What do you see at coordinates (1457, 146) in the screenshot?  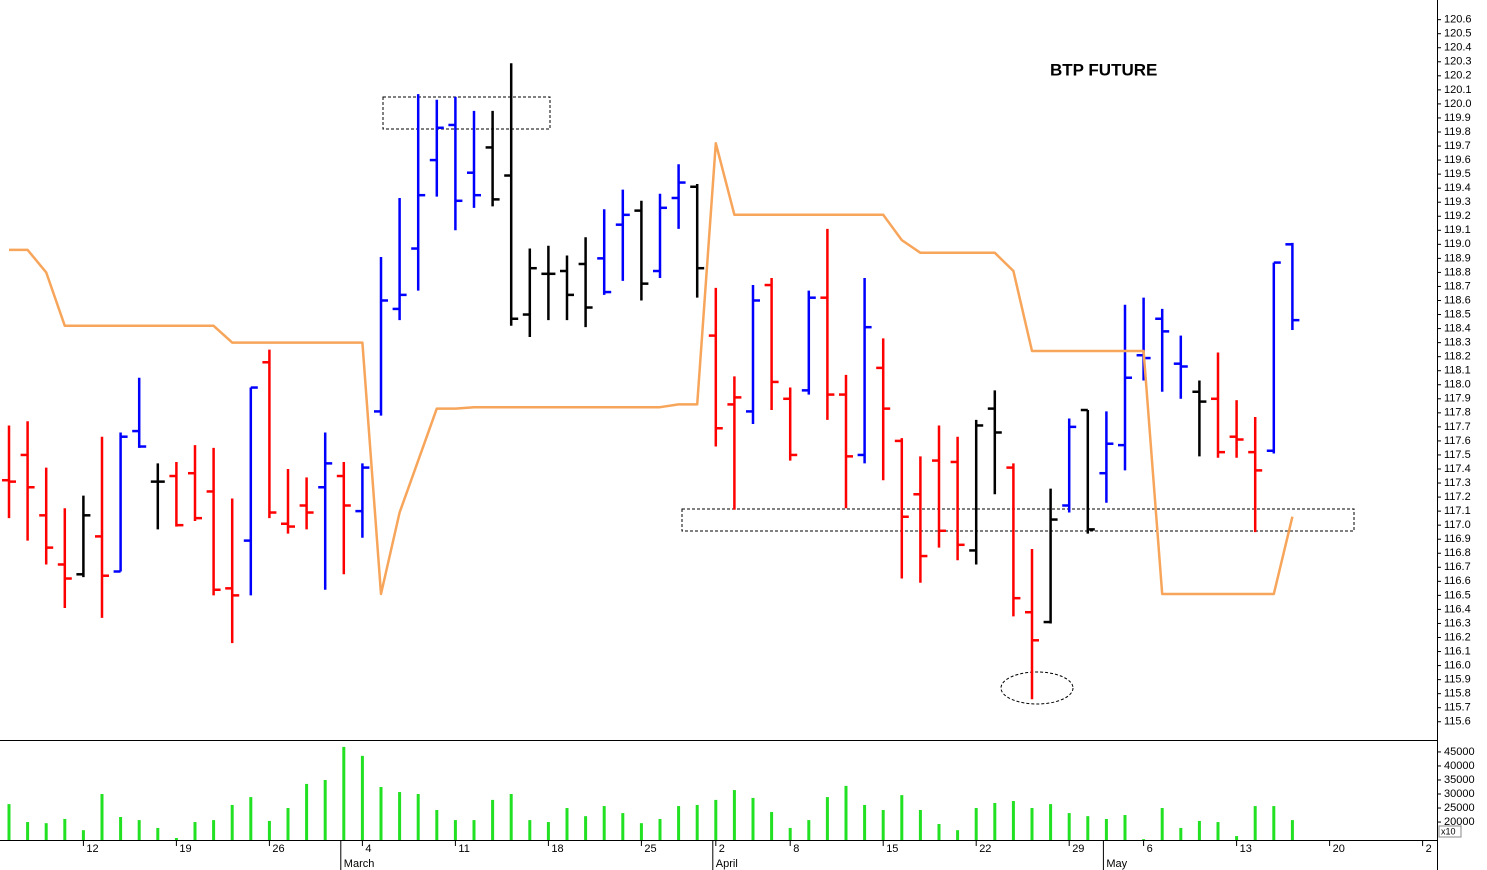 I see `y-tick-label: 119.7` at bounding box center [1457, 146].